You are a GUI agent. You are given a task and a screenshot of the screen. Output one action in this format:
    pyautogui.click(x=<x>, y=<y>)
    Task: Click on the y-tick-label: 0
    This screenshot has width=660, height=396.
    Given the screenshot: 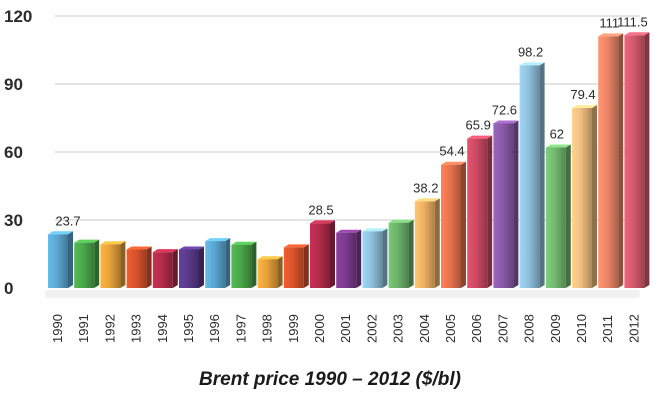 What is the action you would take?
    pyautogui.click(x=8, y=288)
    